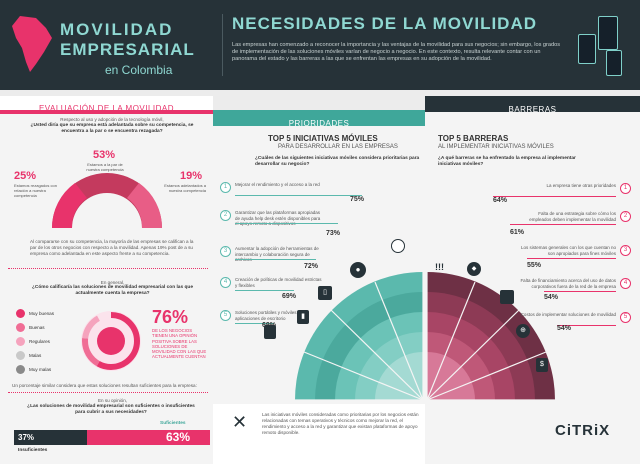  Describe the element at coordinates (338, 147) in the screenshot. I see `prioridades-subtitle: PARA DESARROLLAR EN LAS EMPRESAS` at that location.